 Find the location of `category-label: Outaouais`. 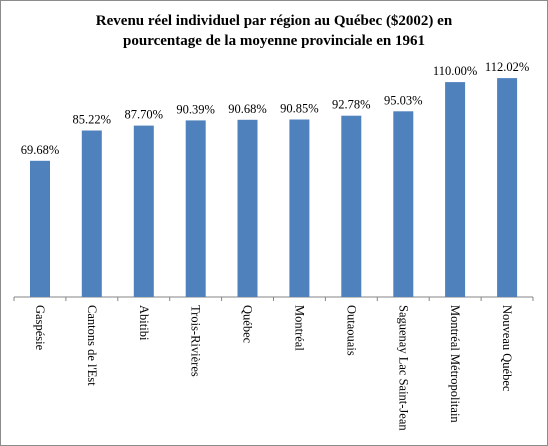

category-label: Outaouais is located at coordinates (351, 330).